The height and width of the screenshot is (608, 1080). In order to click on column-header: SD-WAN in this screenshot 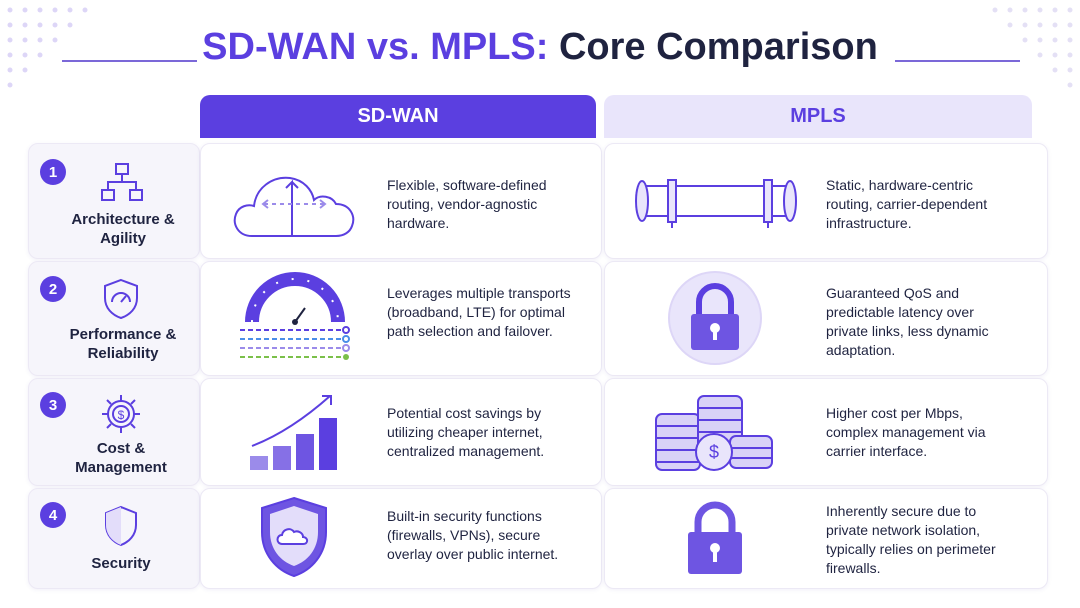, I will do `click(398, 116)`.